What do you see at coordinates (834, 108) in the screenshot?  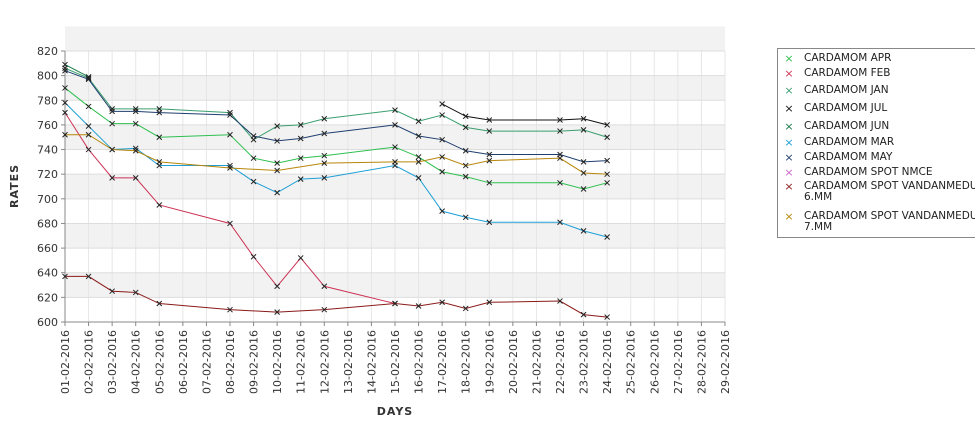 I see `legend-item: × CARDAMOM JUL` at bounding box center [834, 108].